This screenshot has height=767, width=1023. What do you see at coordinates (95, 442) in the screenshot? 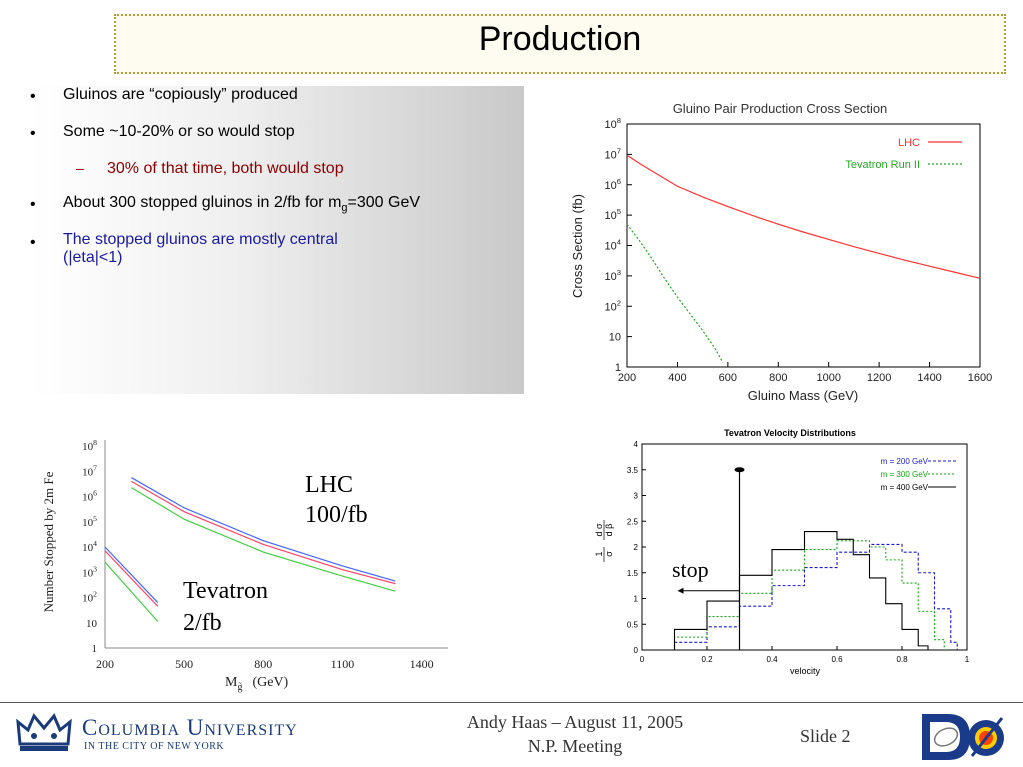
I see `tick-exp: 8` at bounding box center [95, 442].